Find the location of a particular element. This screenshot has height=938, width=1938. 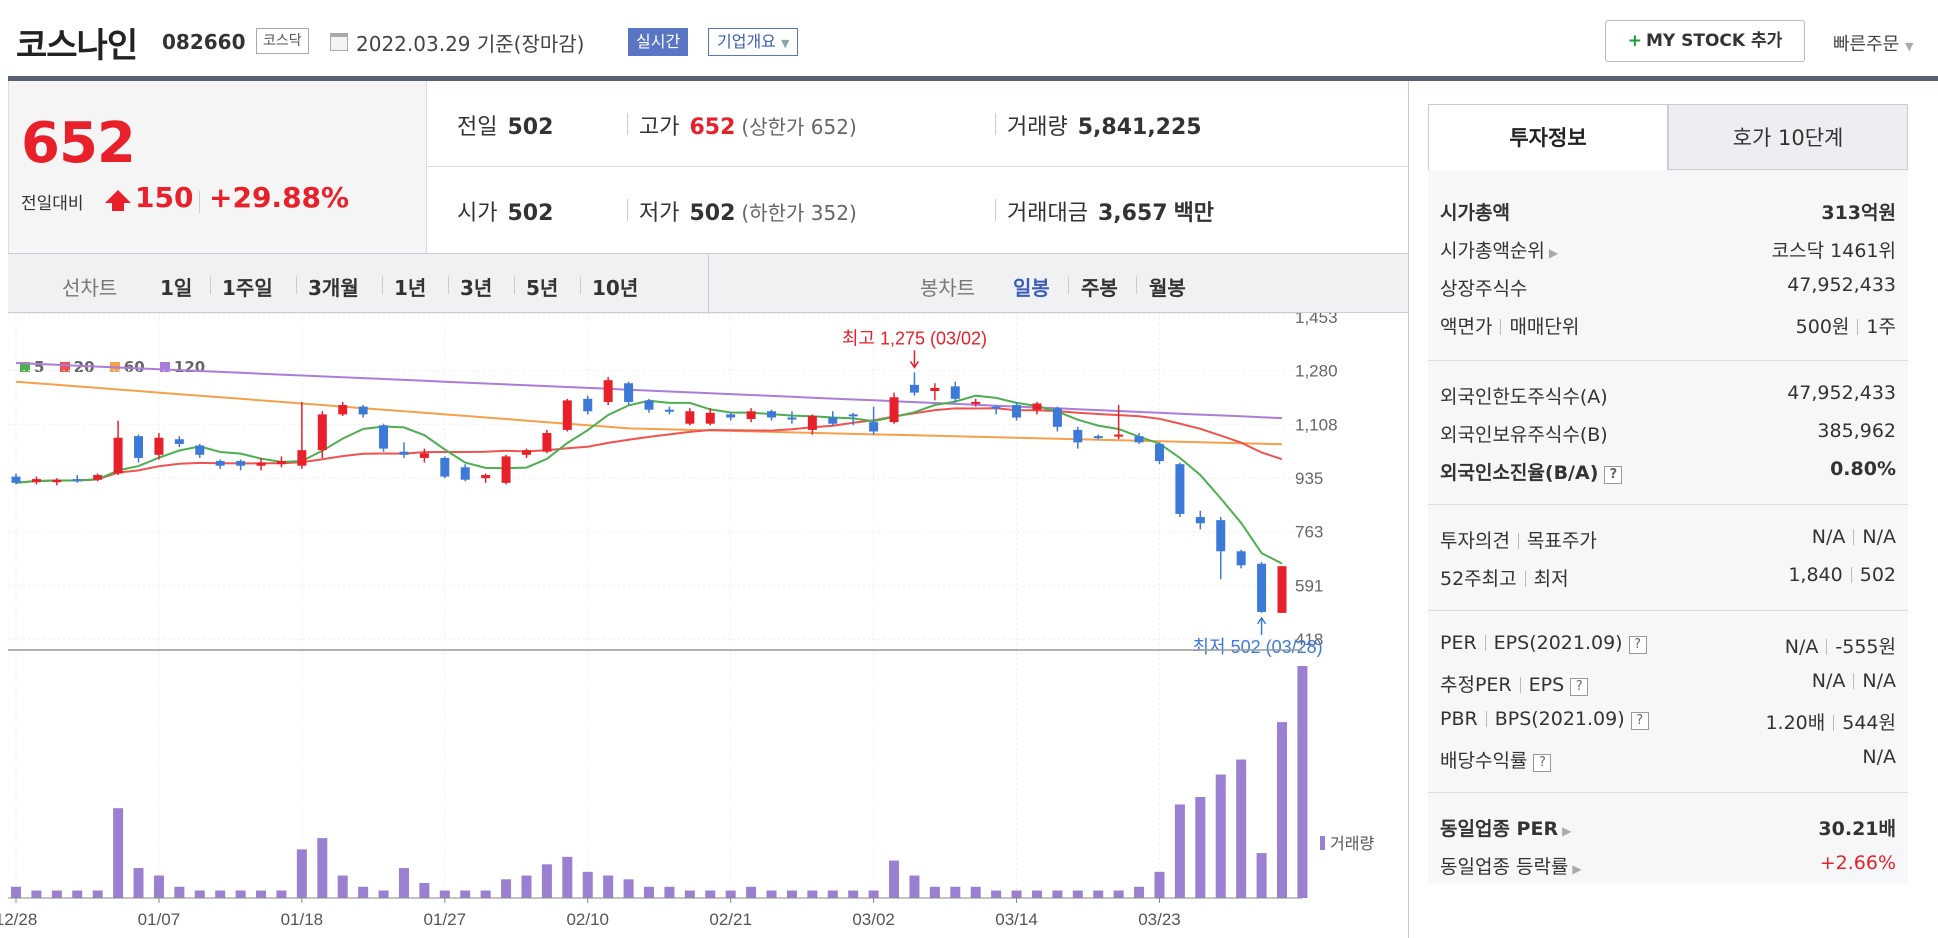

bps-text: BPS(2021.09) is located at coordinates (1559, 719).